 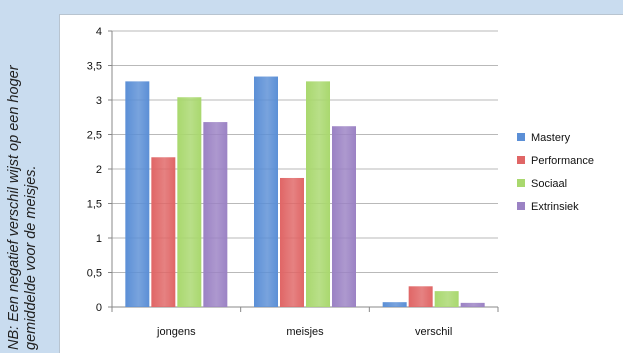 What do you see at coordinates (433, 332) in the screenshot?
I see `x-tick-label: verschil` at bounding box center [433, 332].